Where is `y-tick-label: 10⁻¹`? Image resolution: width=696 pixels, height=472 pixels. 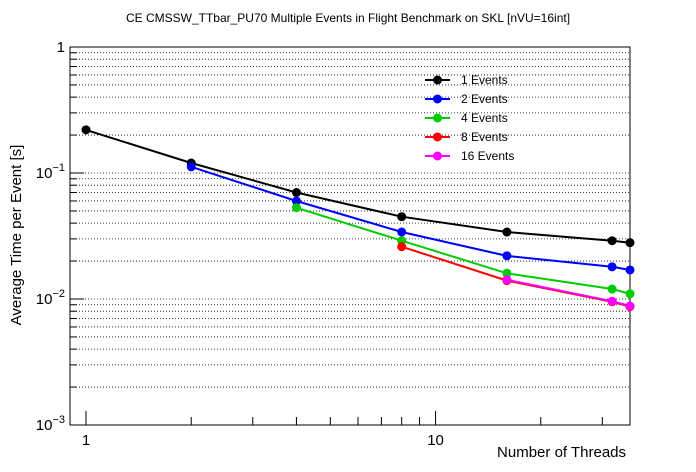
y-tick-label: 10⁻¹ is located at coordinates (50, 172).